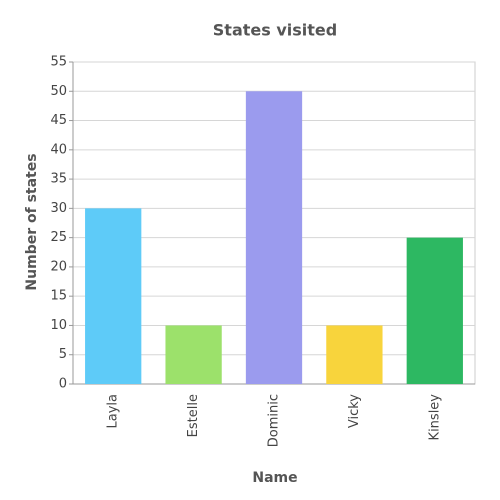 The height and width of the screenshot is (500, 500). I want to click on y-tick-label: 15, so click(58, 296).